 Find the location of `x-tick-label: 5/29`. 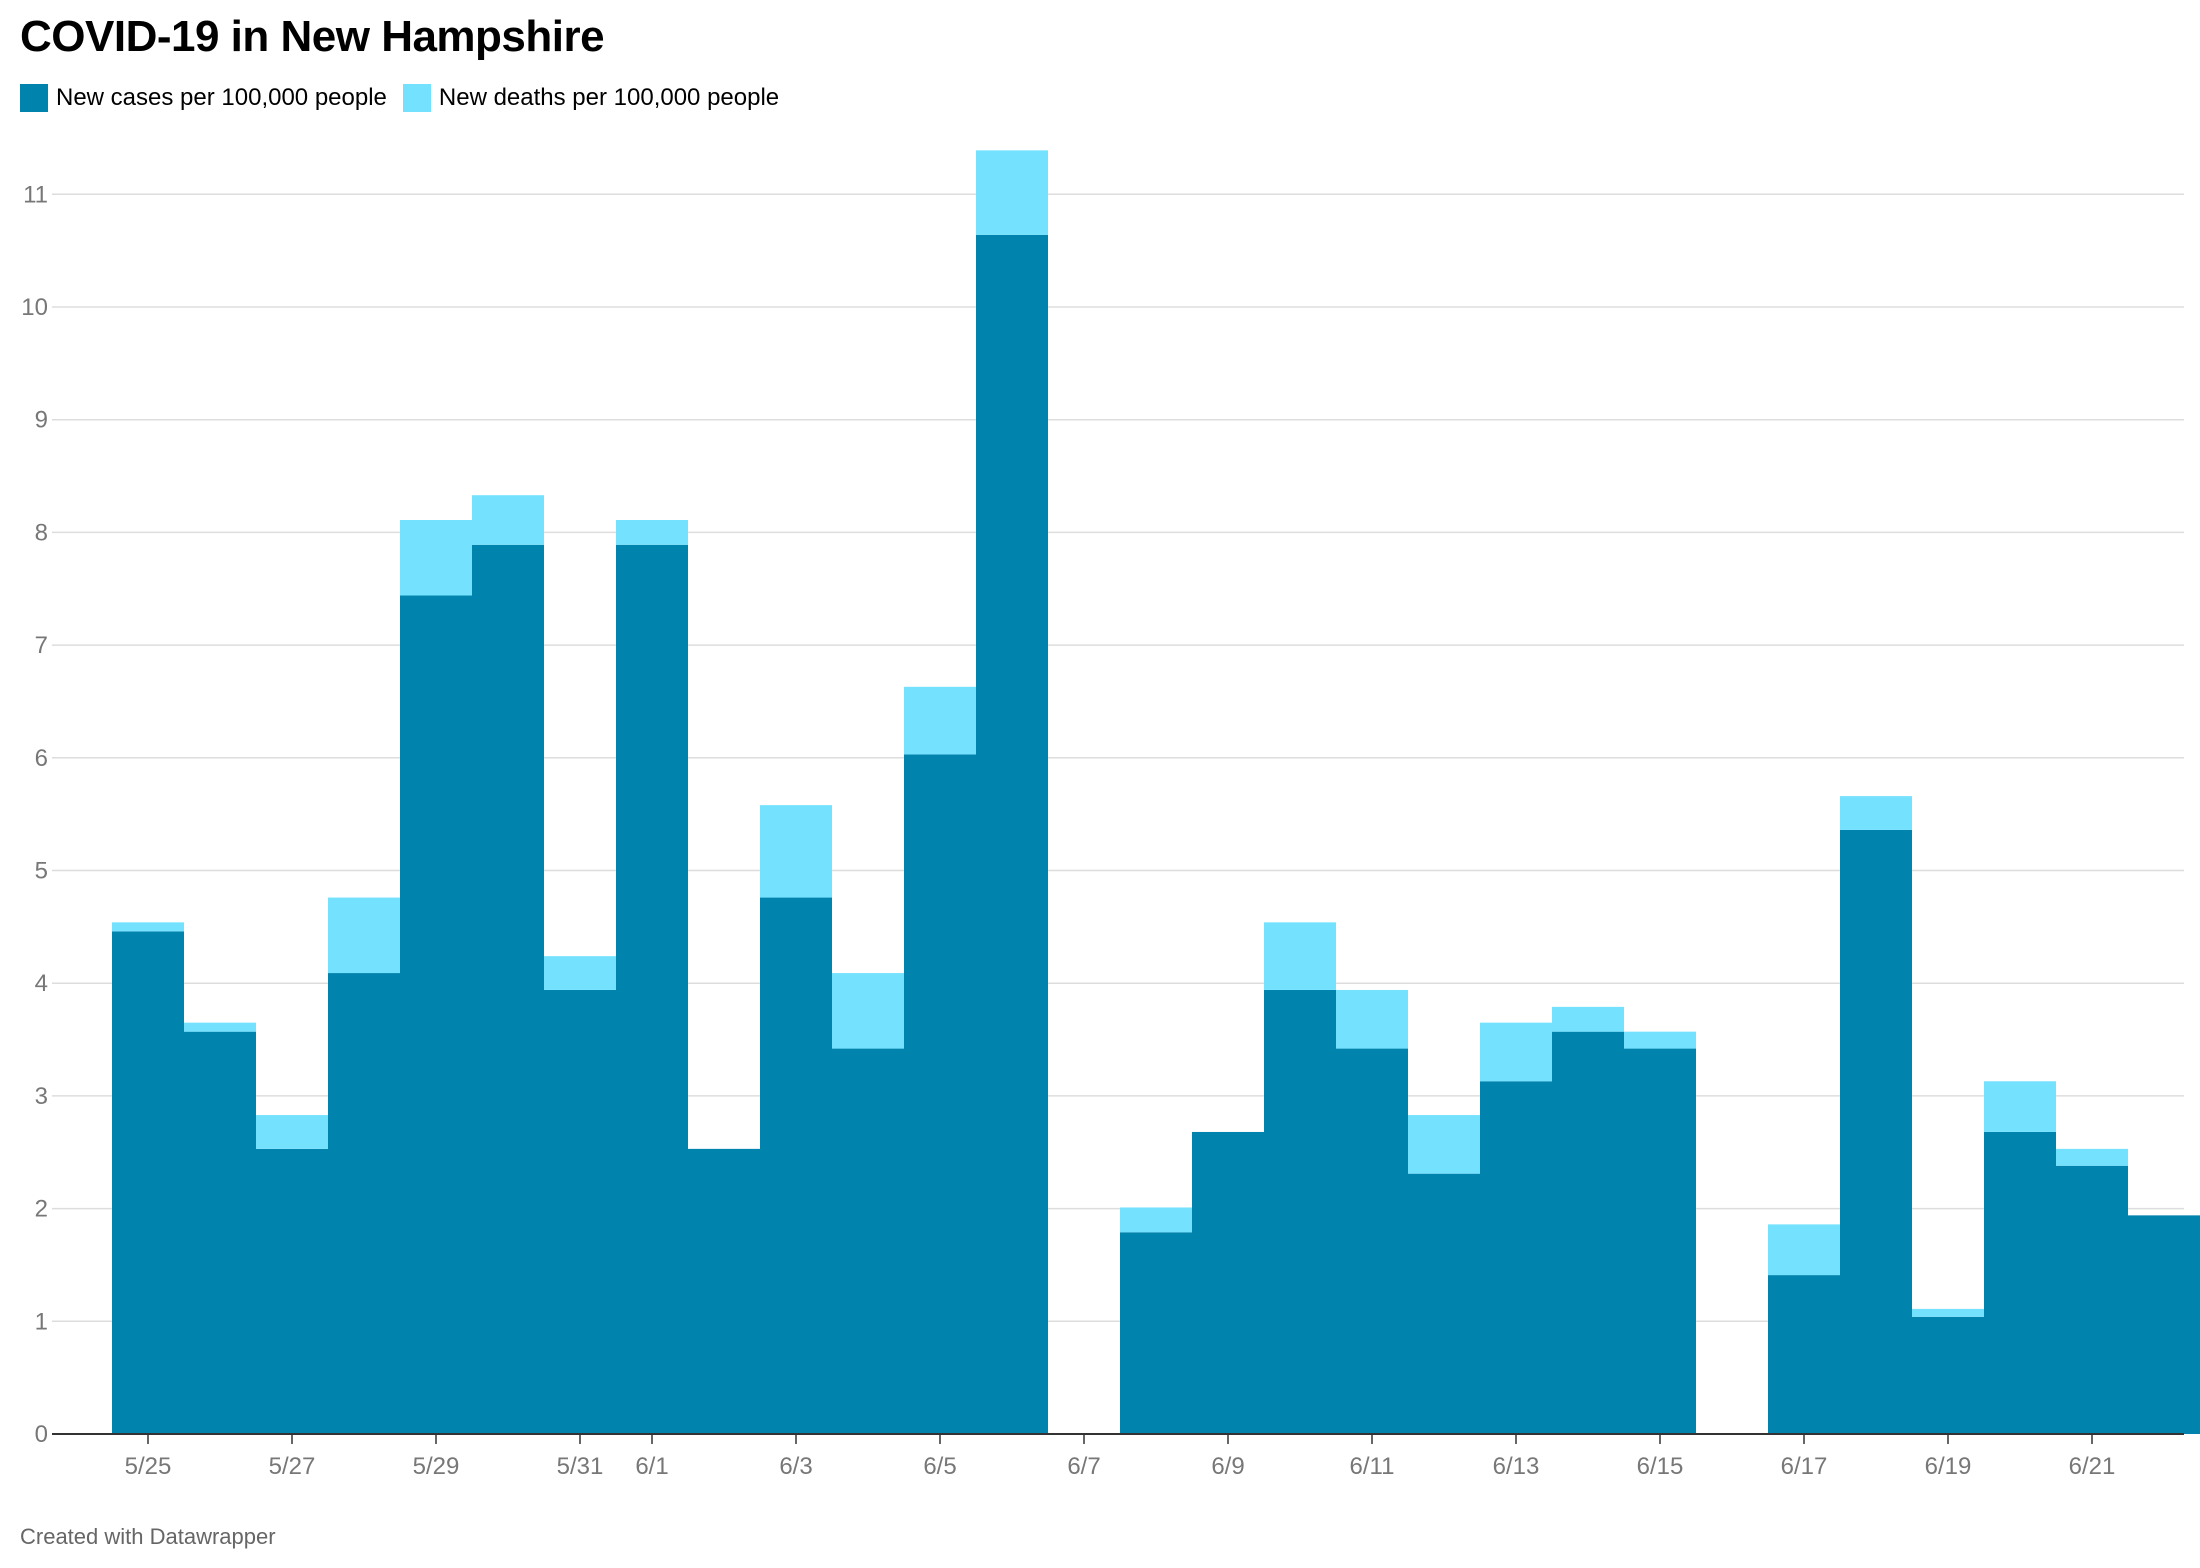

x-tick-label: 5/29 is located at coordinates (436, 1466).